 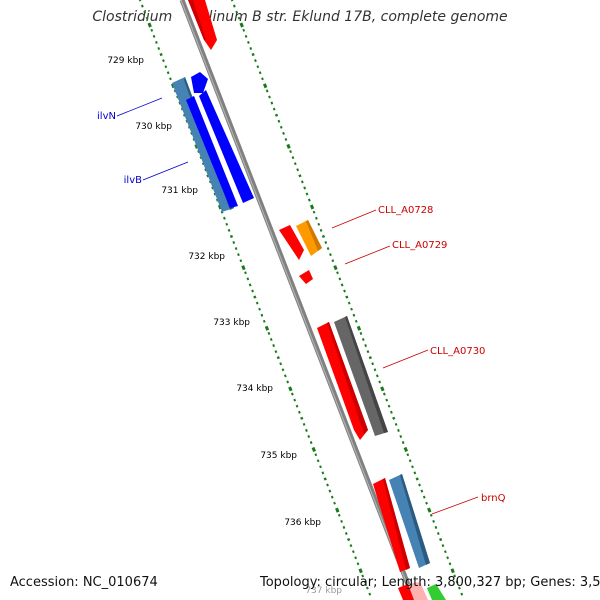 I want to click on gene-feature-CLL_A0730-red, so click(x=342, y=381).